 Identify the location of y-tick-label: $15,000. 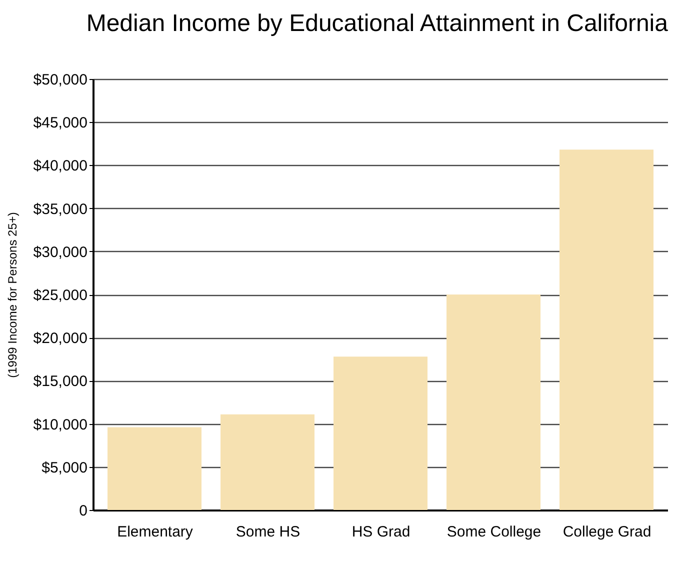
(60, 381).